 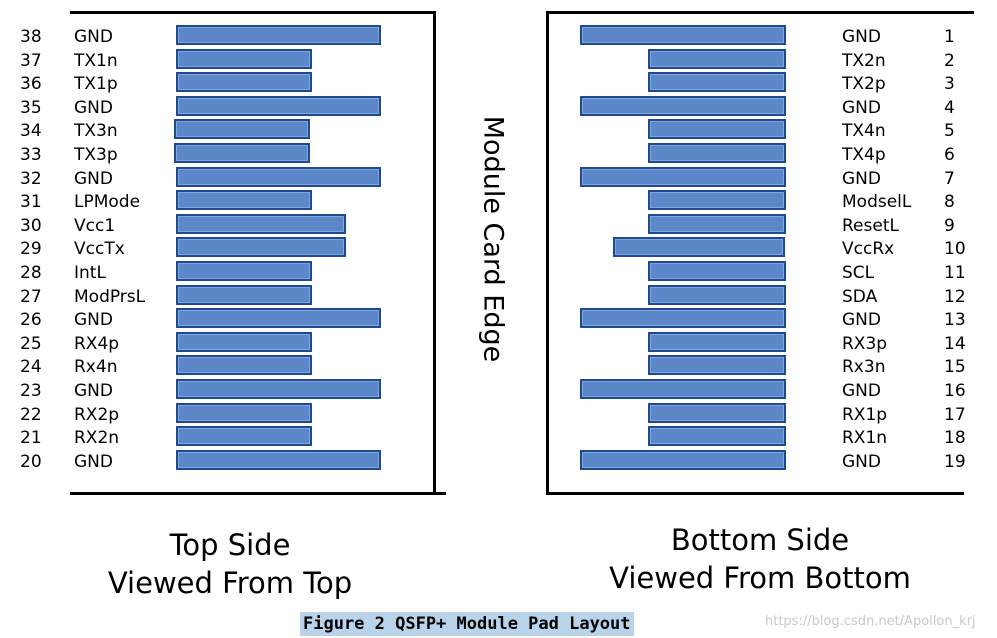 I want to click on pin-label: VccRx, so click(x=868, y=249).